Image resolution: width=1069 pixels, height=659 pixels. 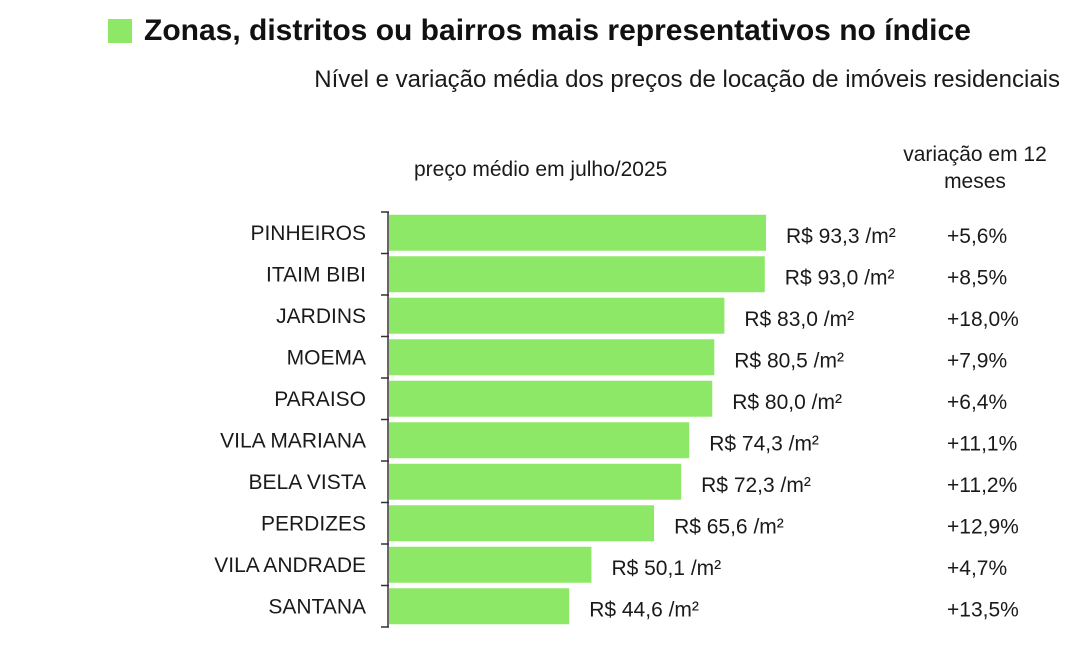 I want to click on title-square-icon, so click(x=120, y=31).